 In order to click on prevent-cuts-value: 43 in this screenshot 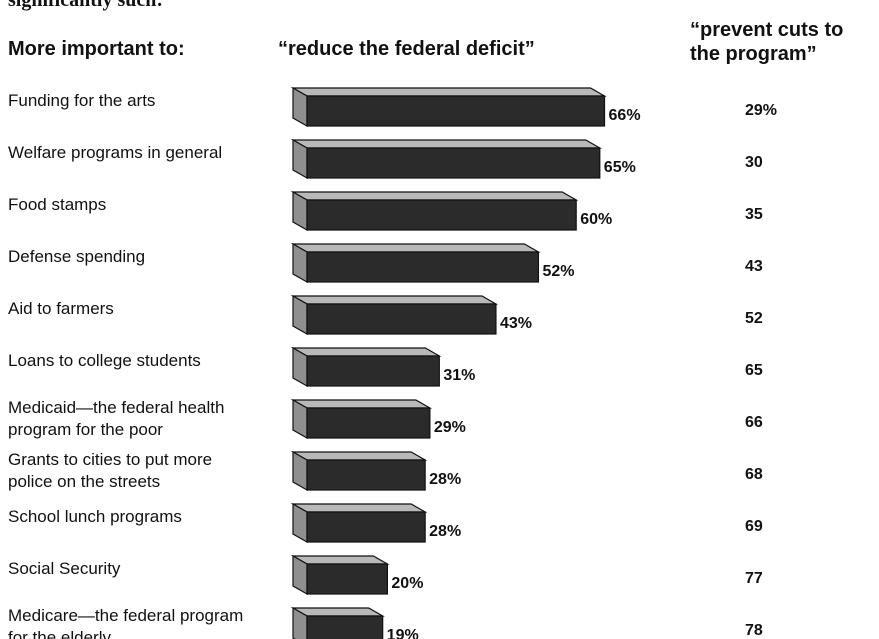, I will do `click(754, 266)`.